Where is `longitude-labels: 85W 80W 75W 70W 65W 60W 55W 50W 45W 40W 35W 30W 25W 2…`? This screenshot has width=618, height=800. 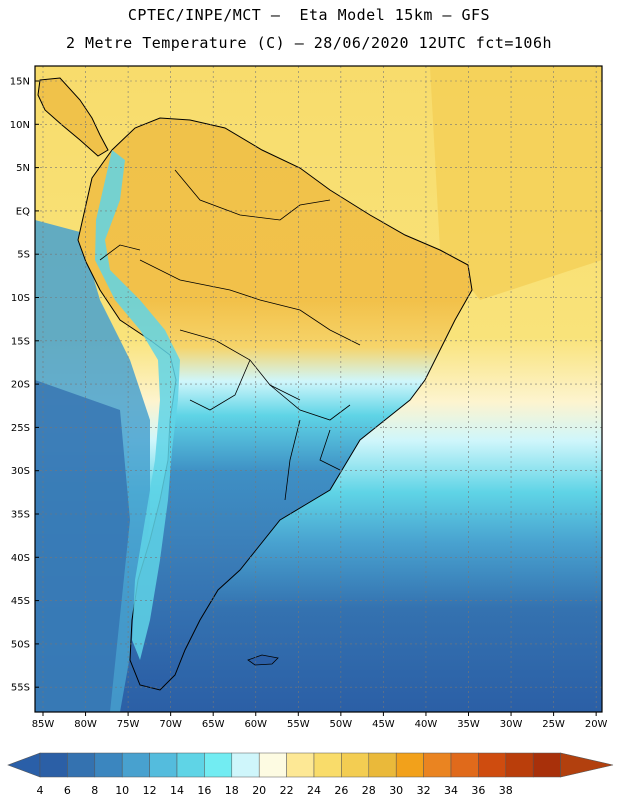
longitude-labels: 85W 80W 75W 70W 65W 60W 55W 50W 45W 40W 35W 30W 25W 2… is located at coordinates (320, 721).